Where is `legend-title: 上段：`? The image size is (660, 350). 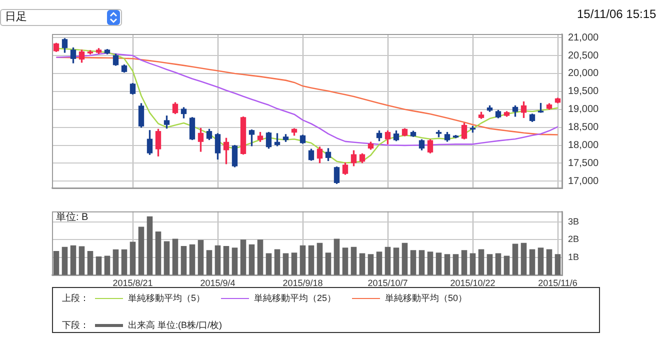 legend-title: 上段： is located at coordinates (75, 298).